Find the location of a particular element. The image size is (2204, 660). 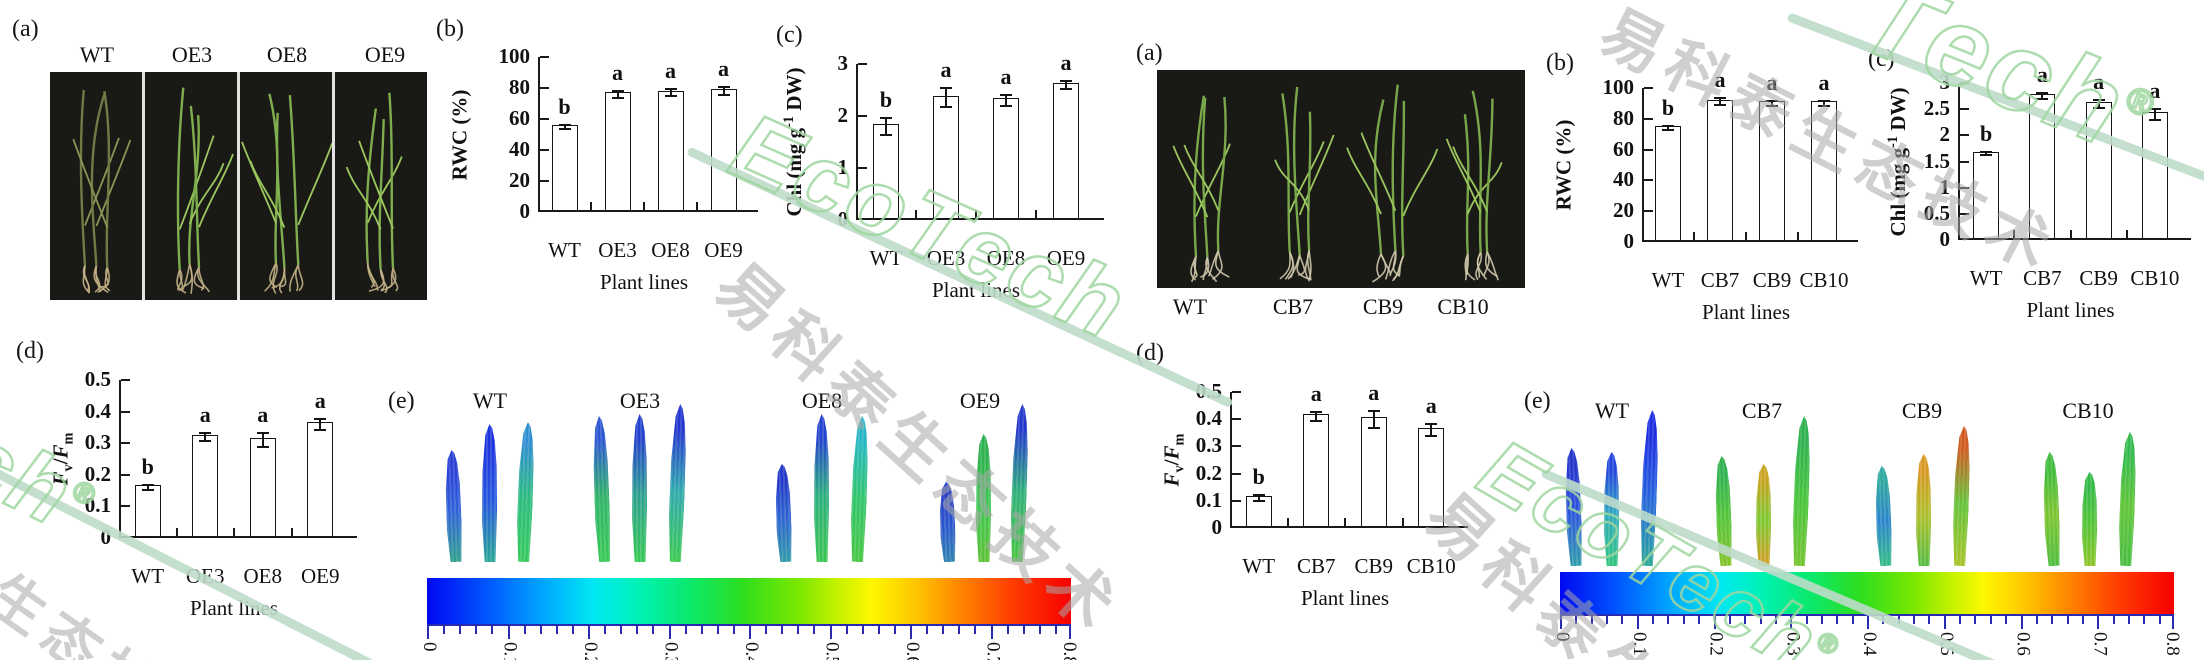

colorbar-gradient is located at coordinates (1867, 594).